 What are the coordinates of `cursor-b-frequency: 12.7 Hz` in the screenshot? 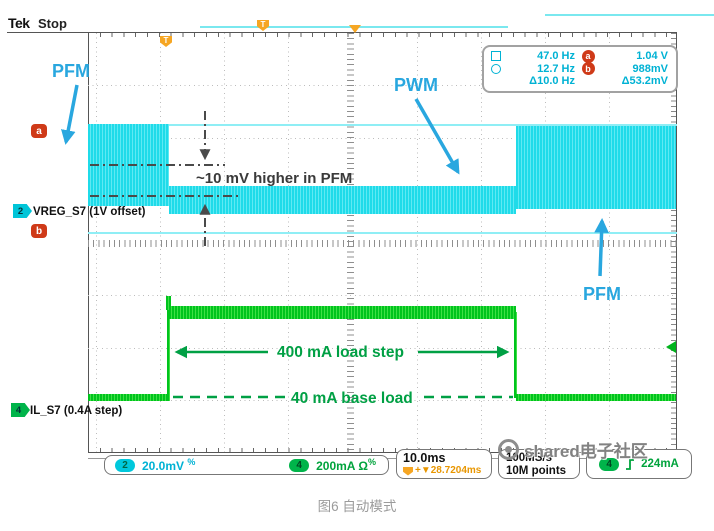 It's located at (556, 68).